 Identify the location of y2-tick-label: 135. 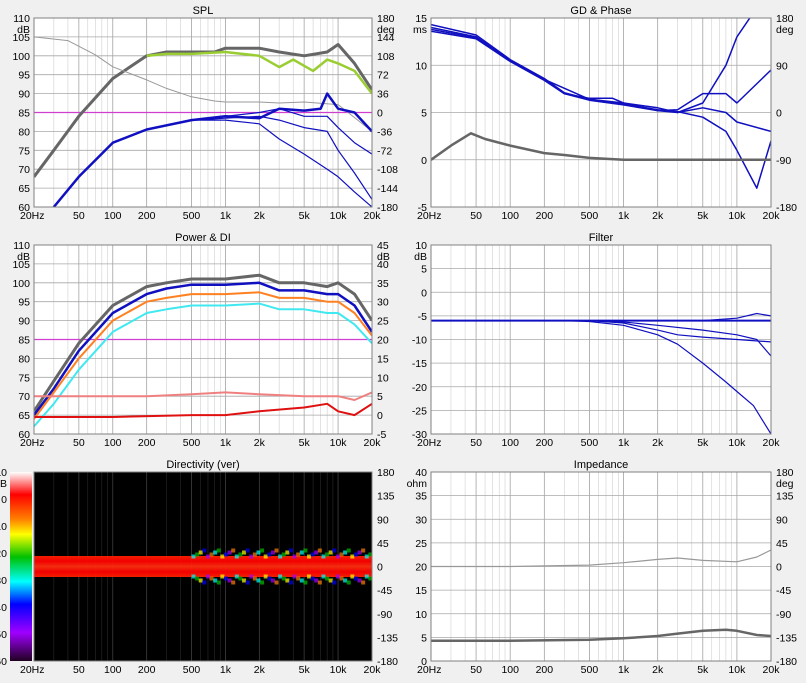
(785, 497).